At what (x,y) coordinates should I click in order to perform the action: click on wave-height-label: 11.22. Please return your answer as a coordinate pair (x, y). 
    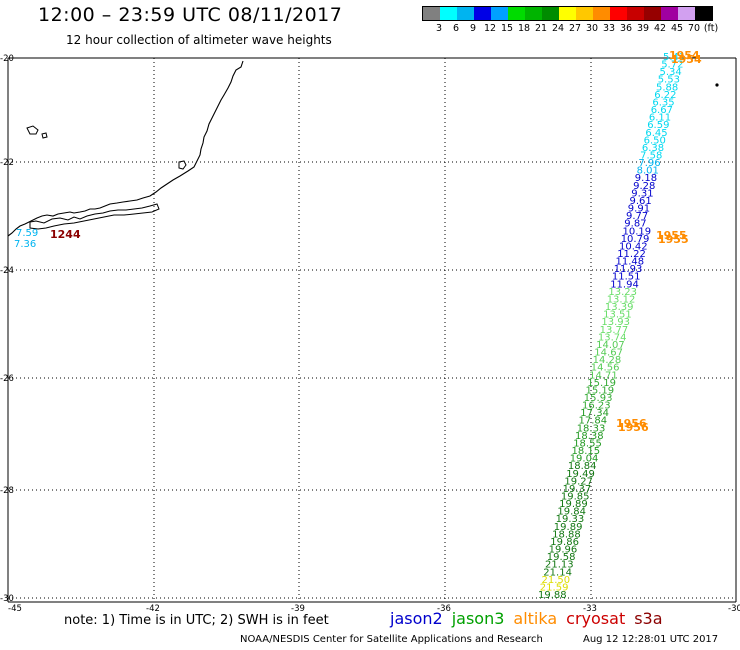
    Looking at the image, I should click on (631, 254).